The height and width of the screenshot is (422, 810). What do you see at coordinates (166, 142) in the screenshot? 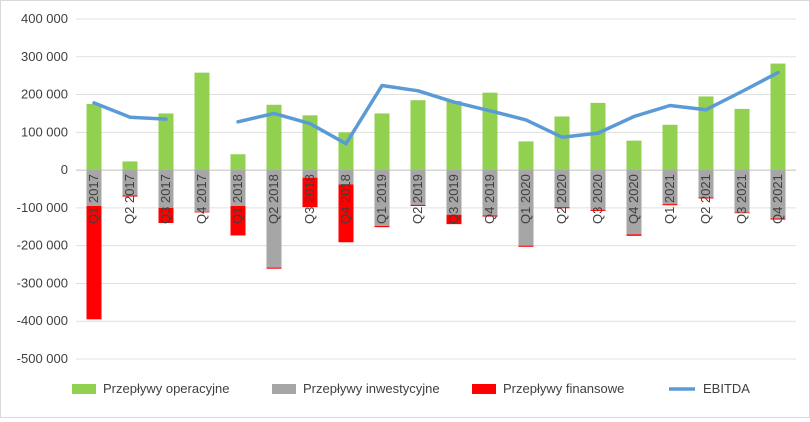
I see `bar-przep-ywy-operacyjne-q3-2017` at bounding box center [166, 142].